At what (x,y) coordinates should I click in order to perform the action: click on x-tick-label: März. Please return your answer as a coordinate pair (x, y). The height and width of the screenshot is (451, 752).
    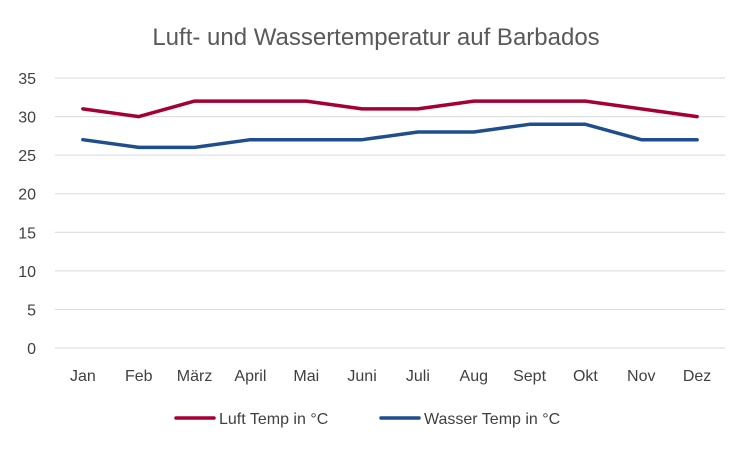
    Looking at the image, I should click on (195, 376).